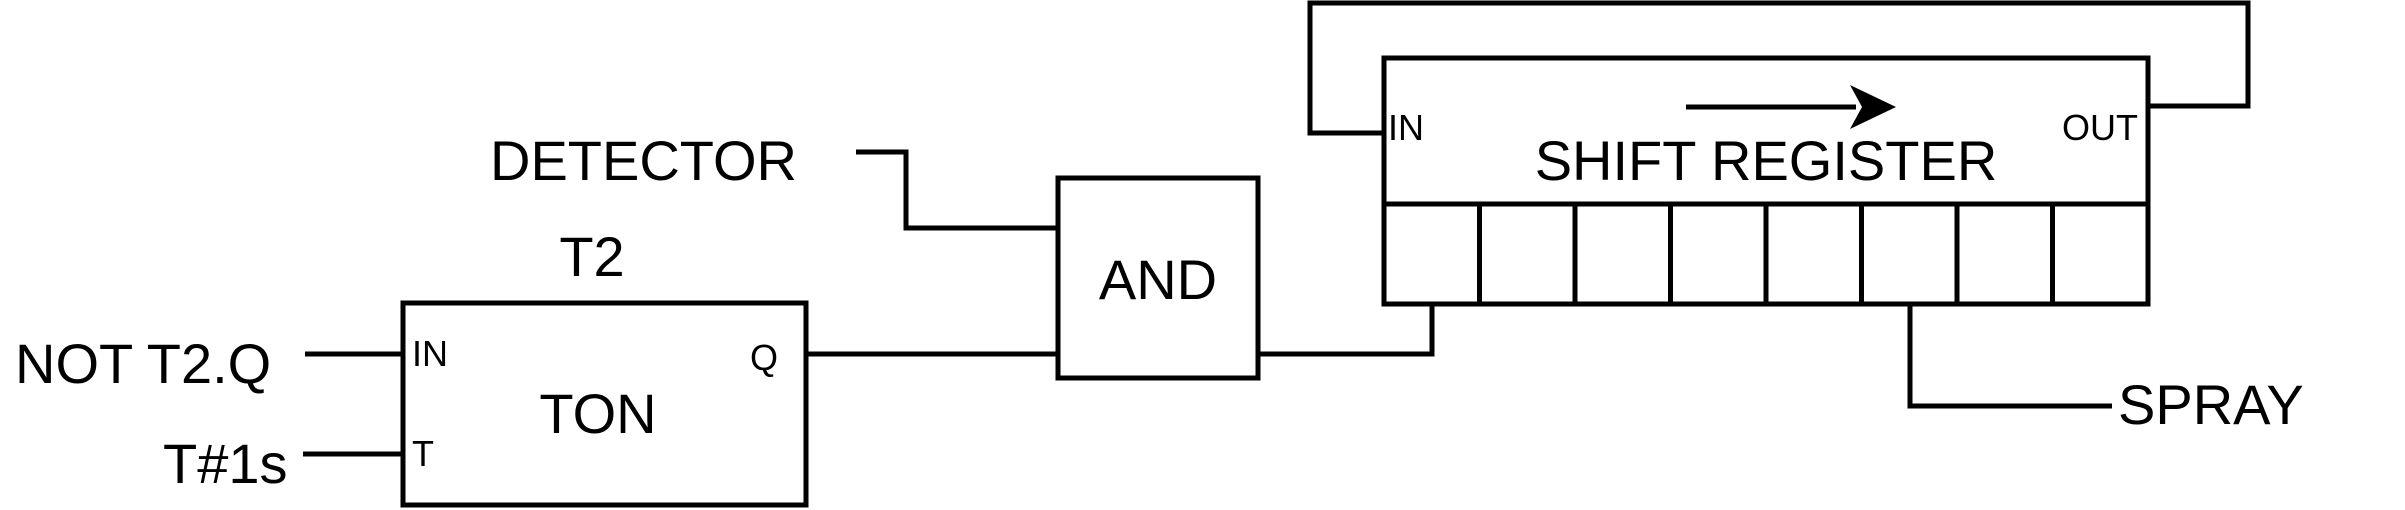 This screenshot has width=2405, height=510. I want to click on timer-name: T2, so click(591, 256).